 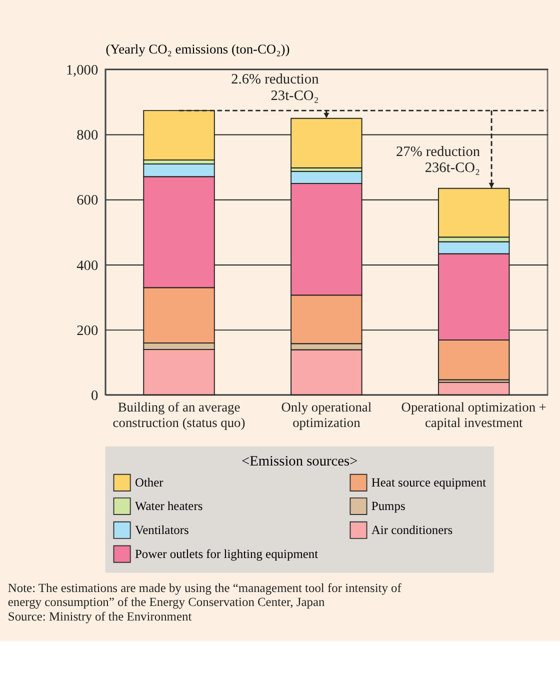 What do you see at coordinates (179, 414) in the screenshot?
I see `x-tick-label: Building of an average construction (status quo)` at bounding box center [179, 414].